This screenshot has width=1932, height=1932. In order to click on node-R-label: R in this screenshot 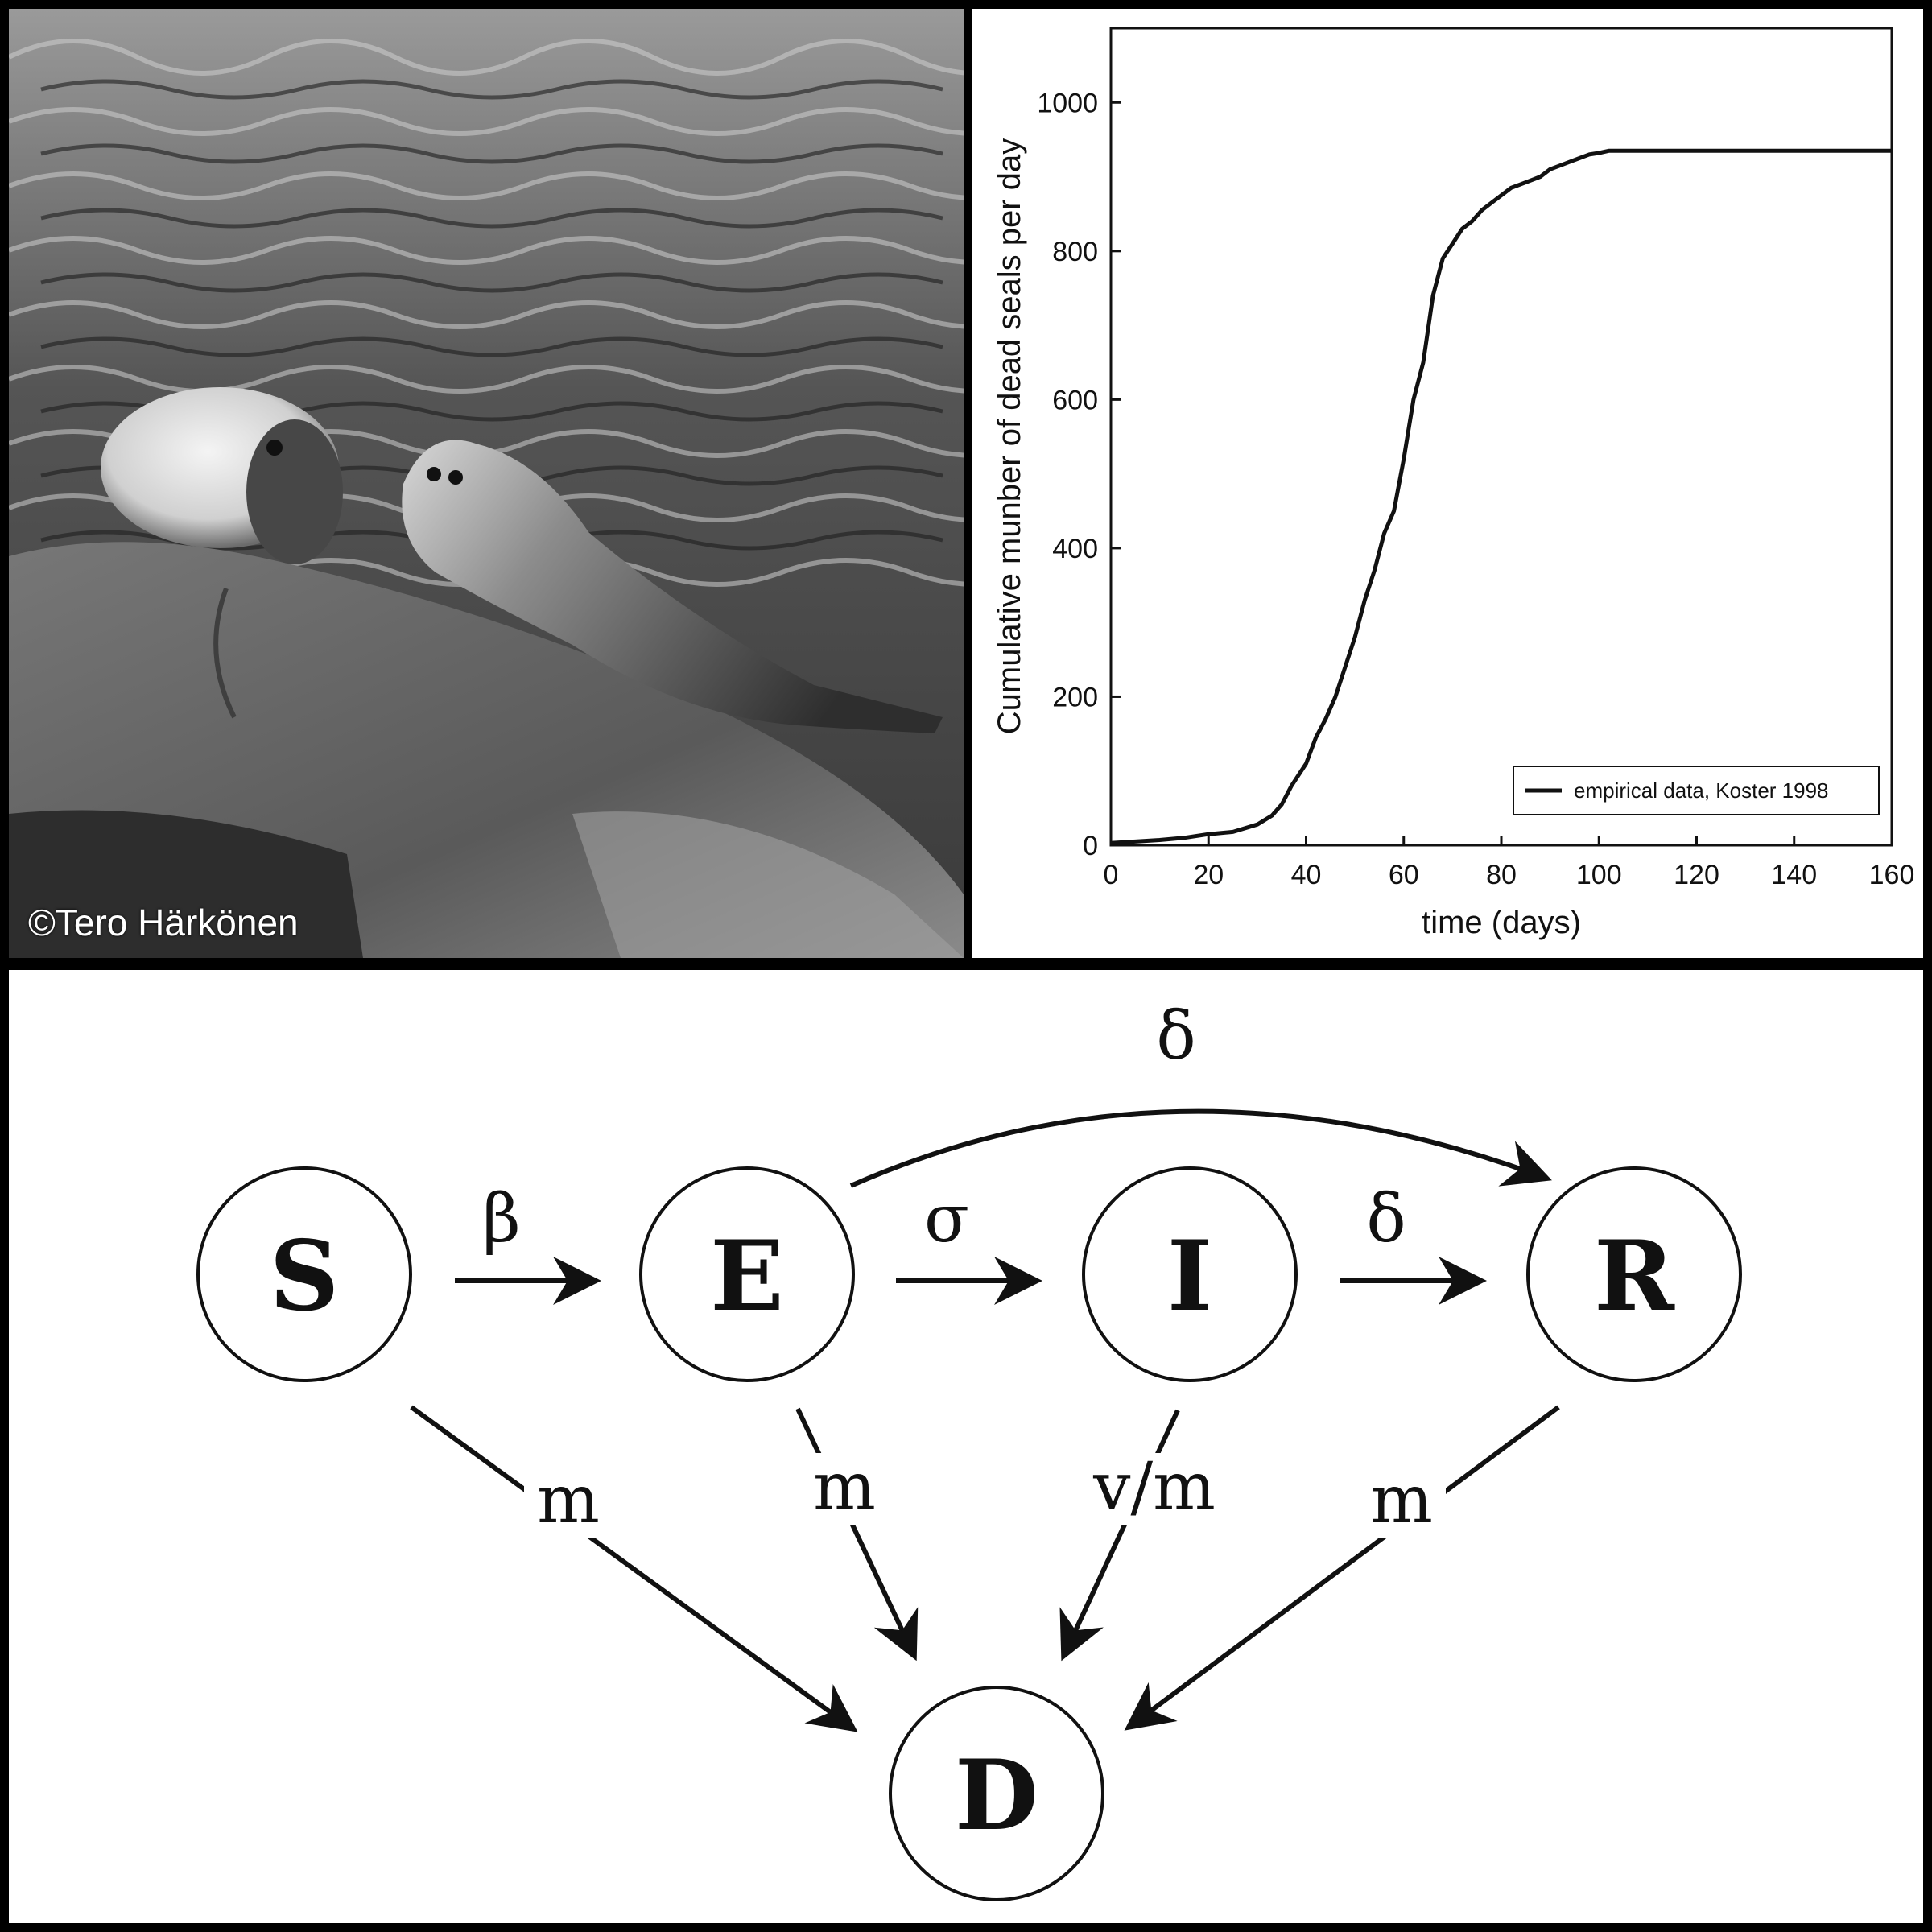, I will do `click(1634, 1276)`.